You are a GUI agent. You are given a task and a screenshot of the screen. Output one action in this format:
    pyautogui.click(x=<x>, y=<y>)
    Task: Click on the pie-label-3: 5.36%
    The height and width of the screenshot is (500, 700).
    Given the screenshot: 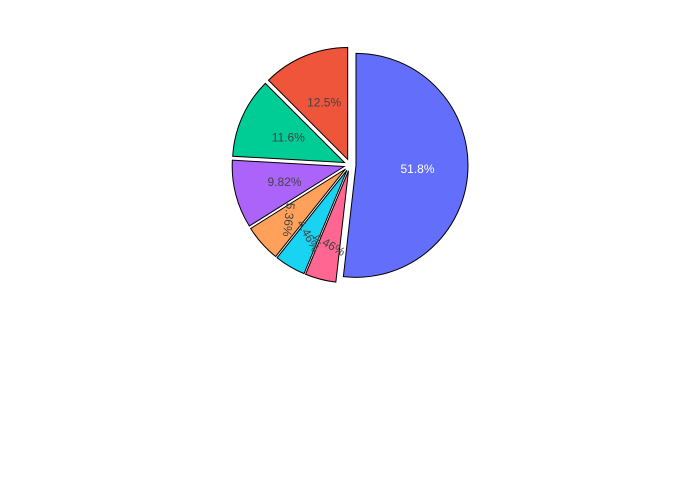 What is the action you would take?
    pyautogui.click(x=289, y=220)
    